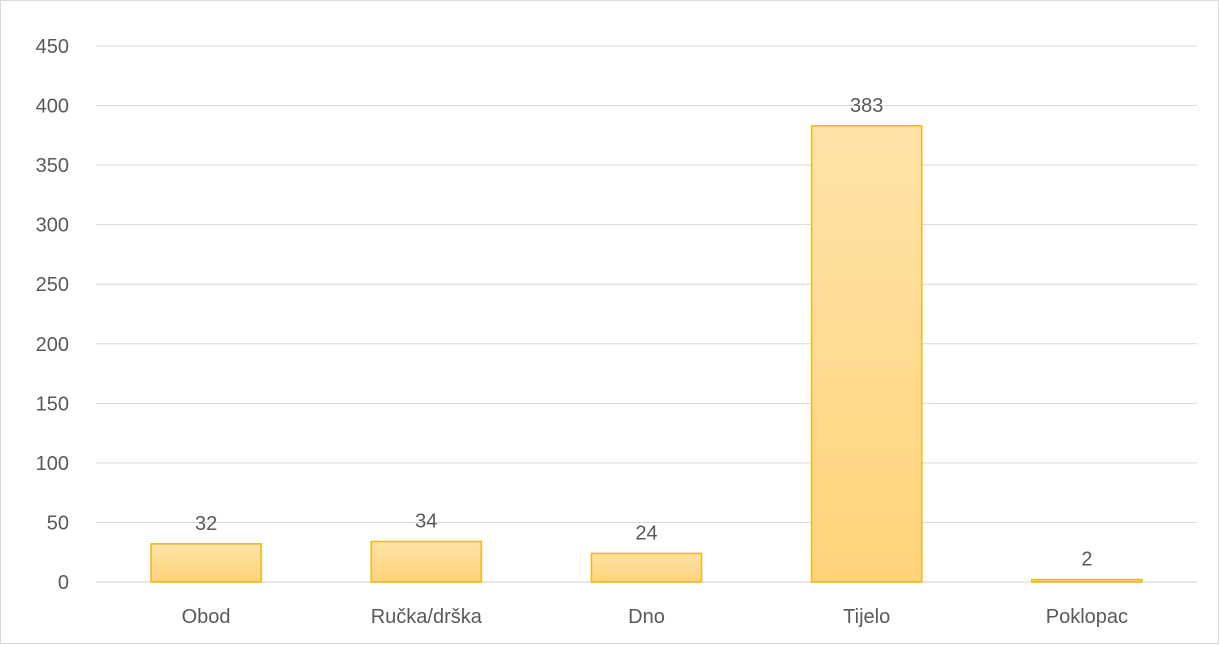 The height and width of the screenshot is (645, 1219). I want to click on x-tick-label: Tijelo, so click(866, 617).